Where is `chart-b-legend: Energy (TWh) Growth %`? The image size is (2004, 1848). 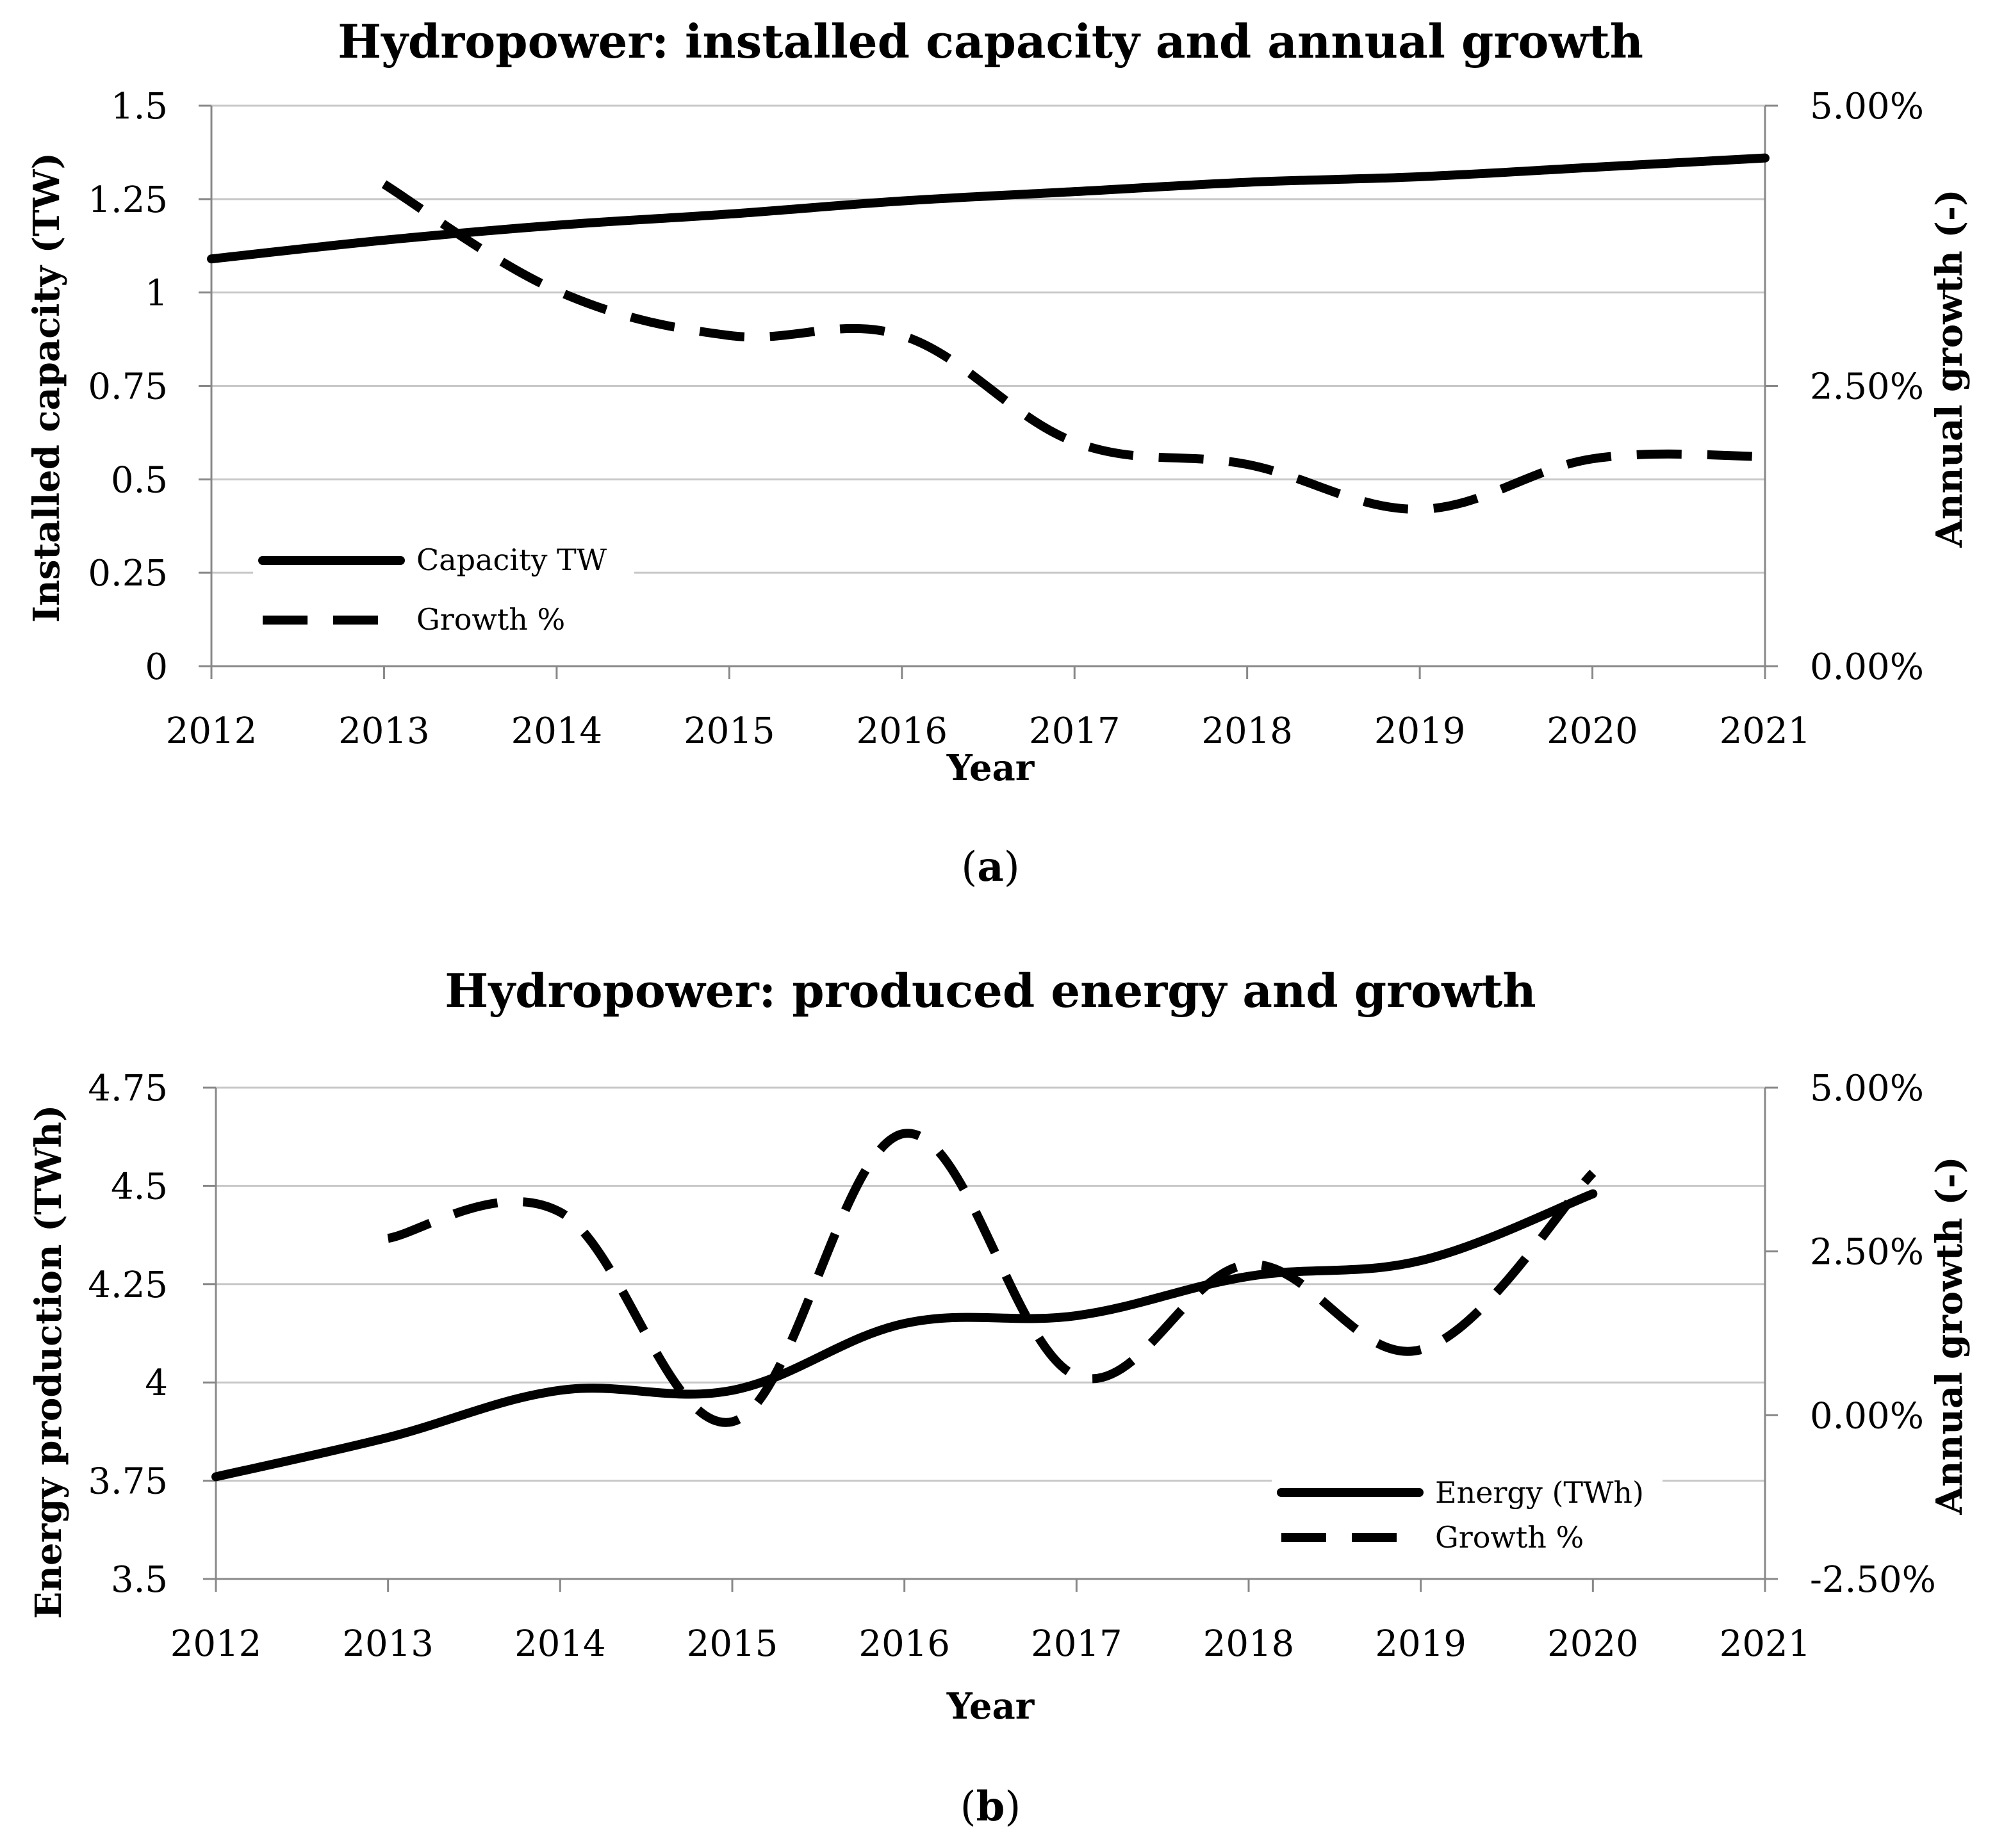 chart-b-legend: Energy (TWh) Growth % is located at coordinates (1467, 1515).